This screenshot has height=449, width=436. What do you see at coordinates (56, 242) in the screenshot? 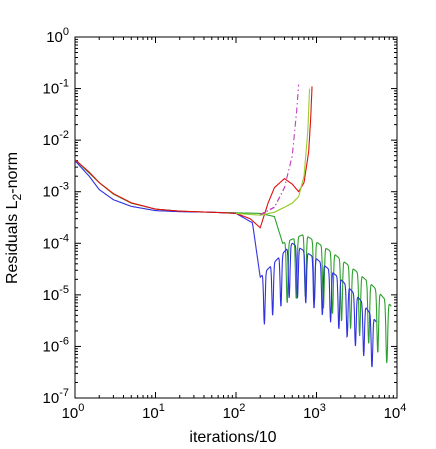
I see `y-tick-label: 10⁻⁴` at bounding box center [56, 242].